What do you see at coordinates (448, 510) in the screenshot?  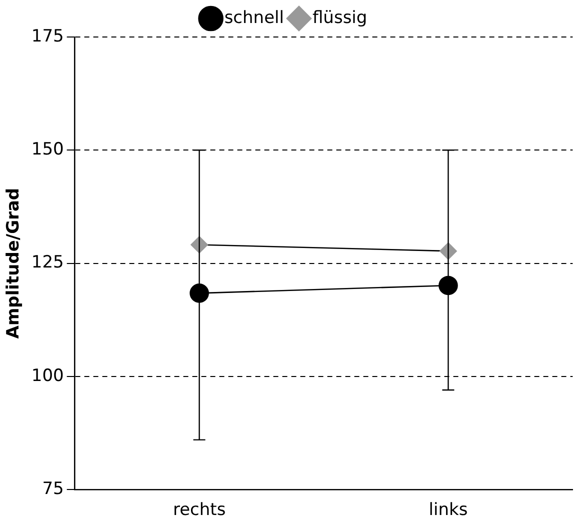 I see `x-tick-label: links` at bounding box center [448, 510].